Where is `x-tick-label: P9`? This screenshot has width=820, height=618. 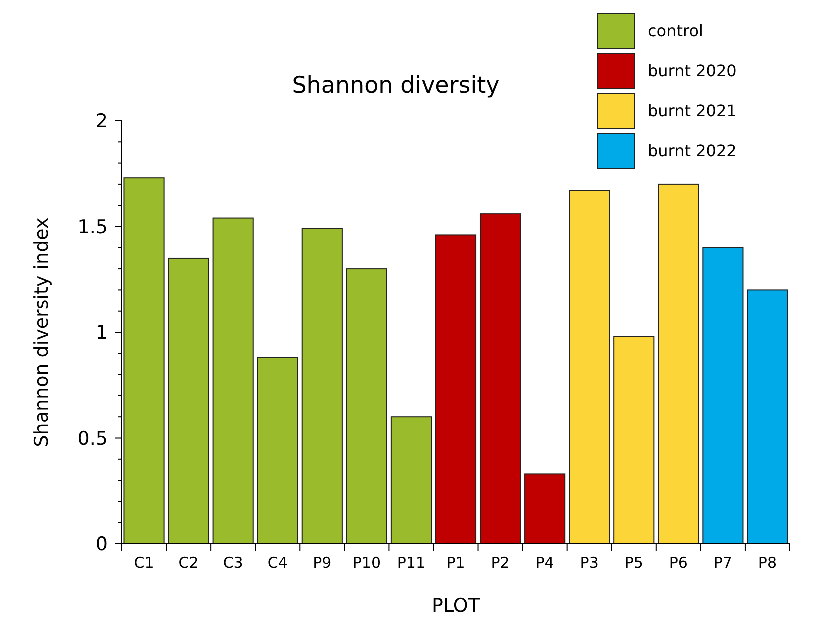 x-tick-label: P9 is located at coordinates (322, 563).